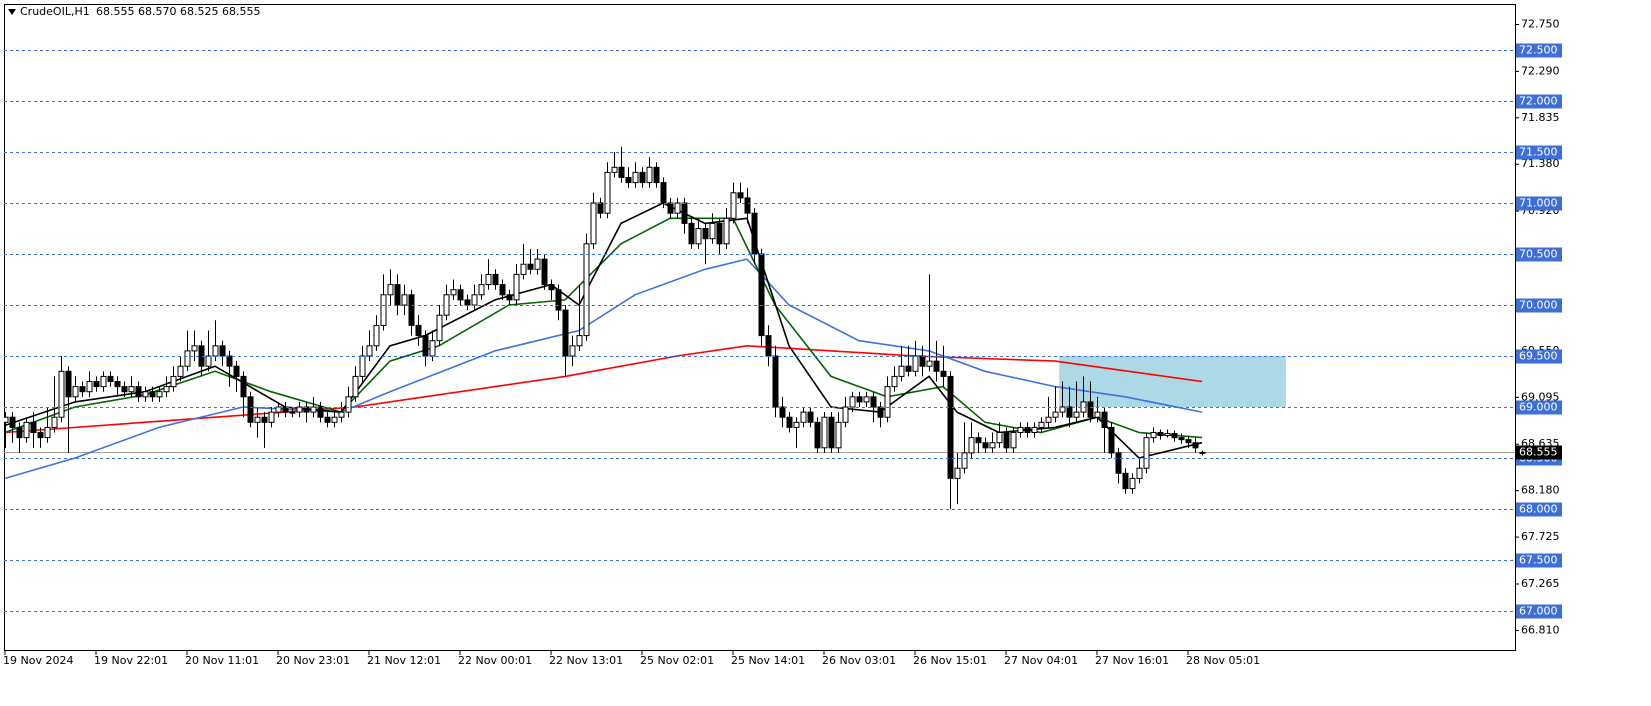 The height and width of the screenshot is (706, 1651). What do you see at coordinates (859, 660) in the screenshot?
I see `x-tick-label: 26 Nov 03:01` at bounding box center [859, 660].